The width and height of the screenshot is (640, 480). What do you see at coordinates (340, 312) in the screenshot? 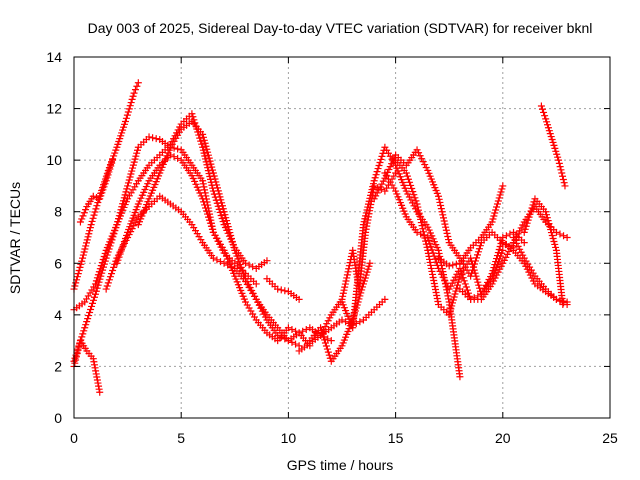
I see `series-s11` at bounding box center [340, 312].